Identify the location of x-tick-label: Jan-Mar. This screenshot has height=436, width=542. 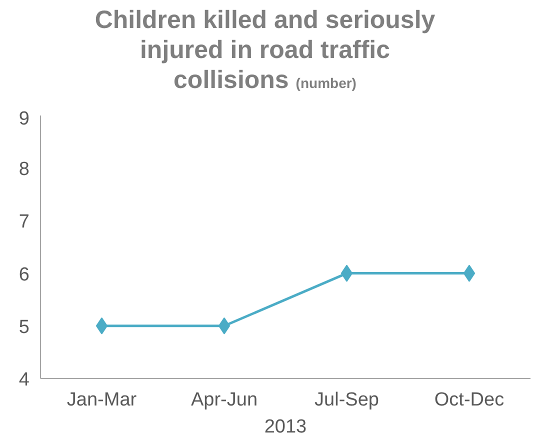
(102, 400).